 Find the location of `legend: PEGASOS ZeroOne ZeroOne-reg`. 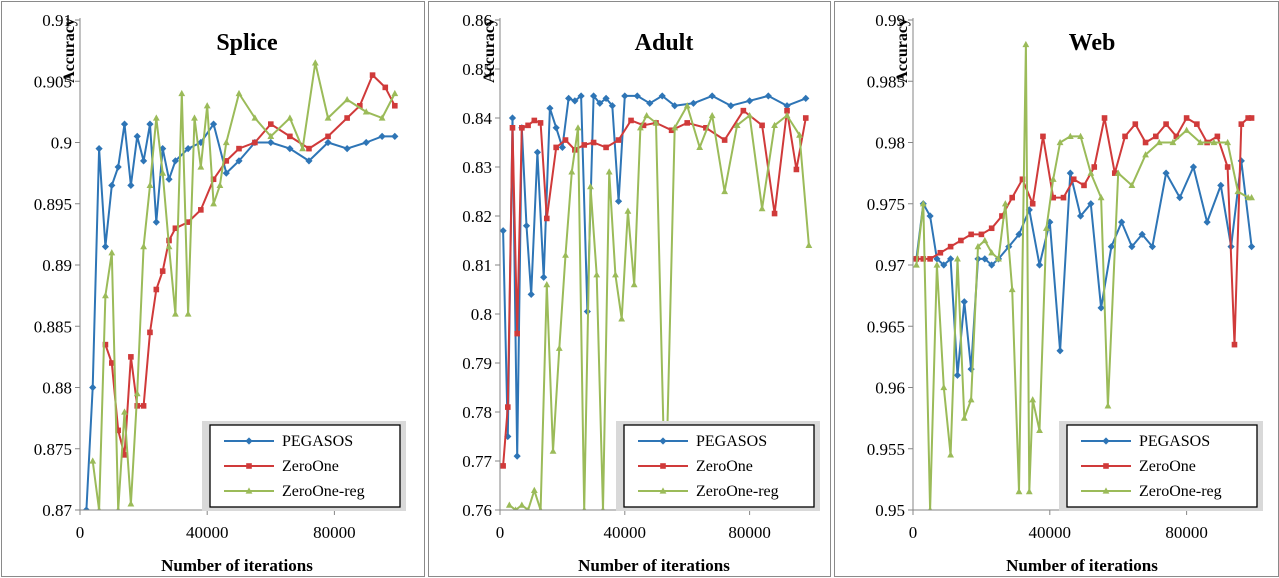

legend: PEGASOS ZeroOne ZeroOne-reg is located at coordinates (718, 466).